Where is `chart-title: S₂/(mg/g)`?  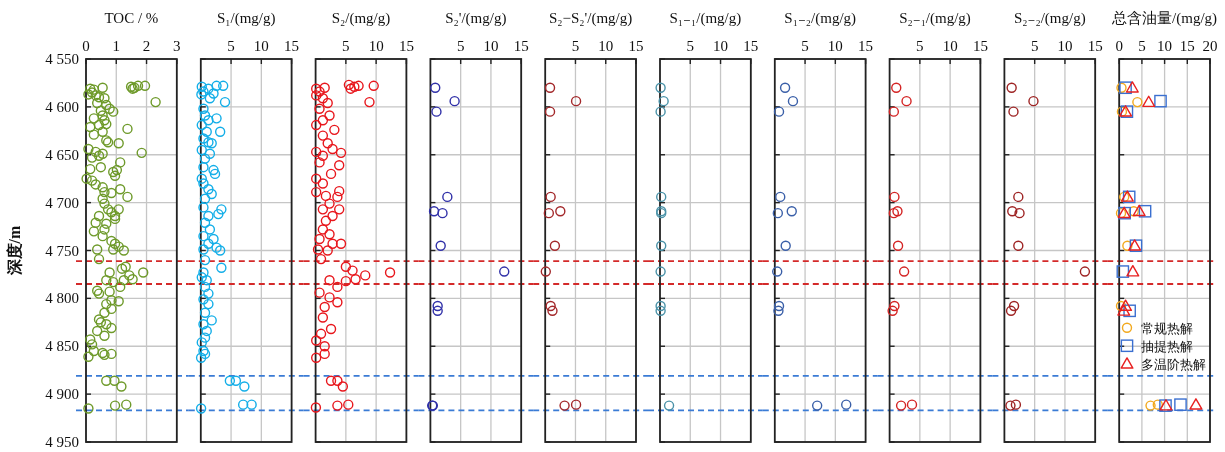
chart-title: S₂/(mg/g) is located at coordinates (361, 18).